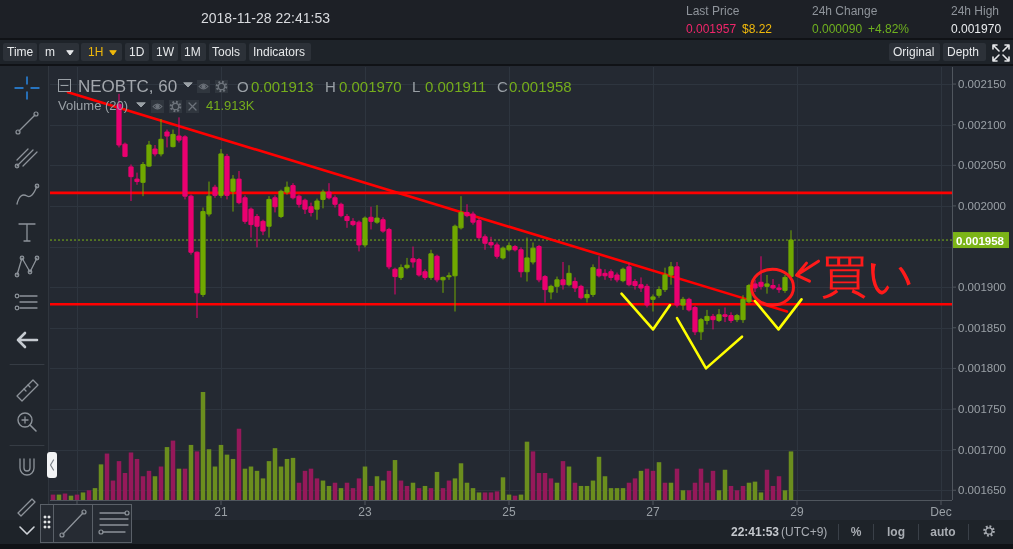 The image size is (1013, 549). Describe the element at coordinates (20, 52) in the screenshot. I see `text: Time` at that location.